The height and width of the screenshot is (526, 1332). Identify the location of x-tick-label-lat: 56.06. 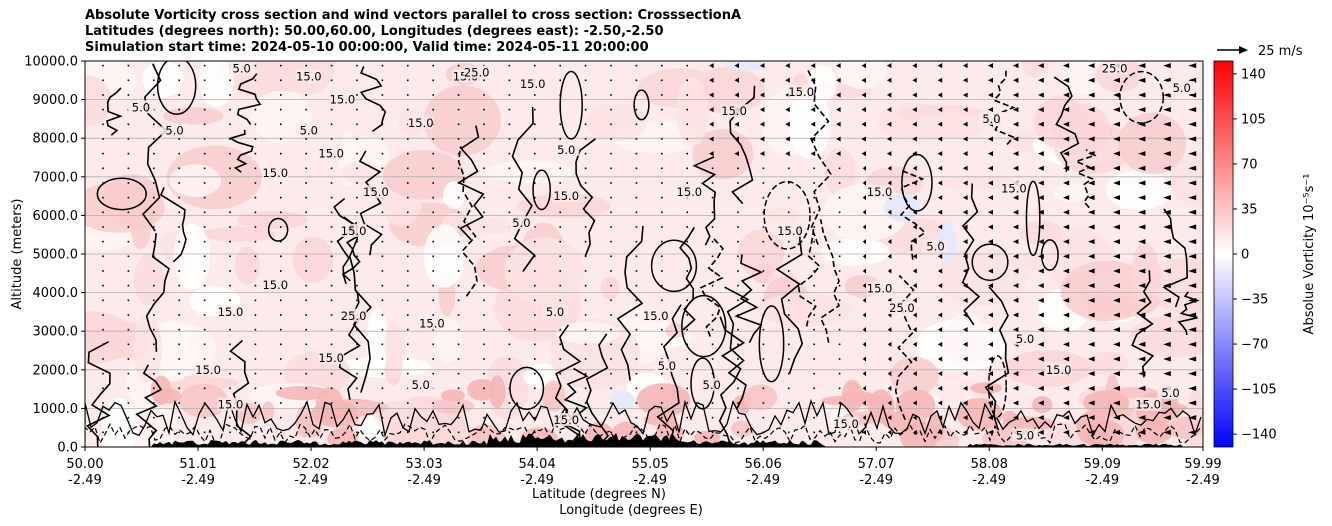
(763, 464).